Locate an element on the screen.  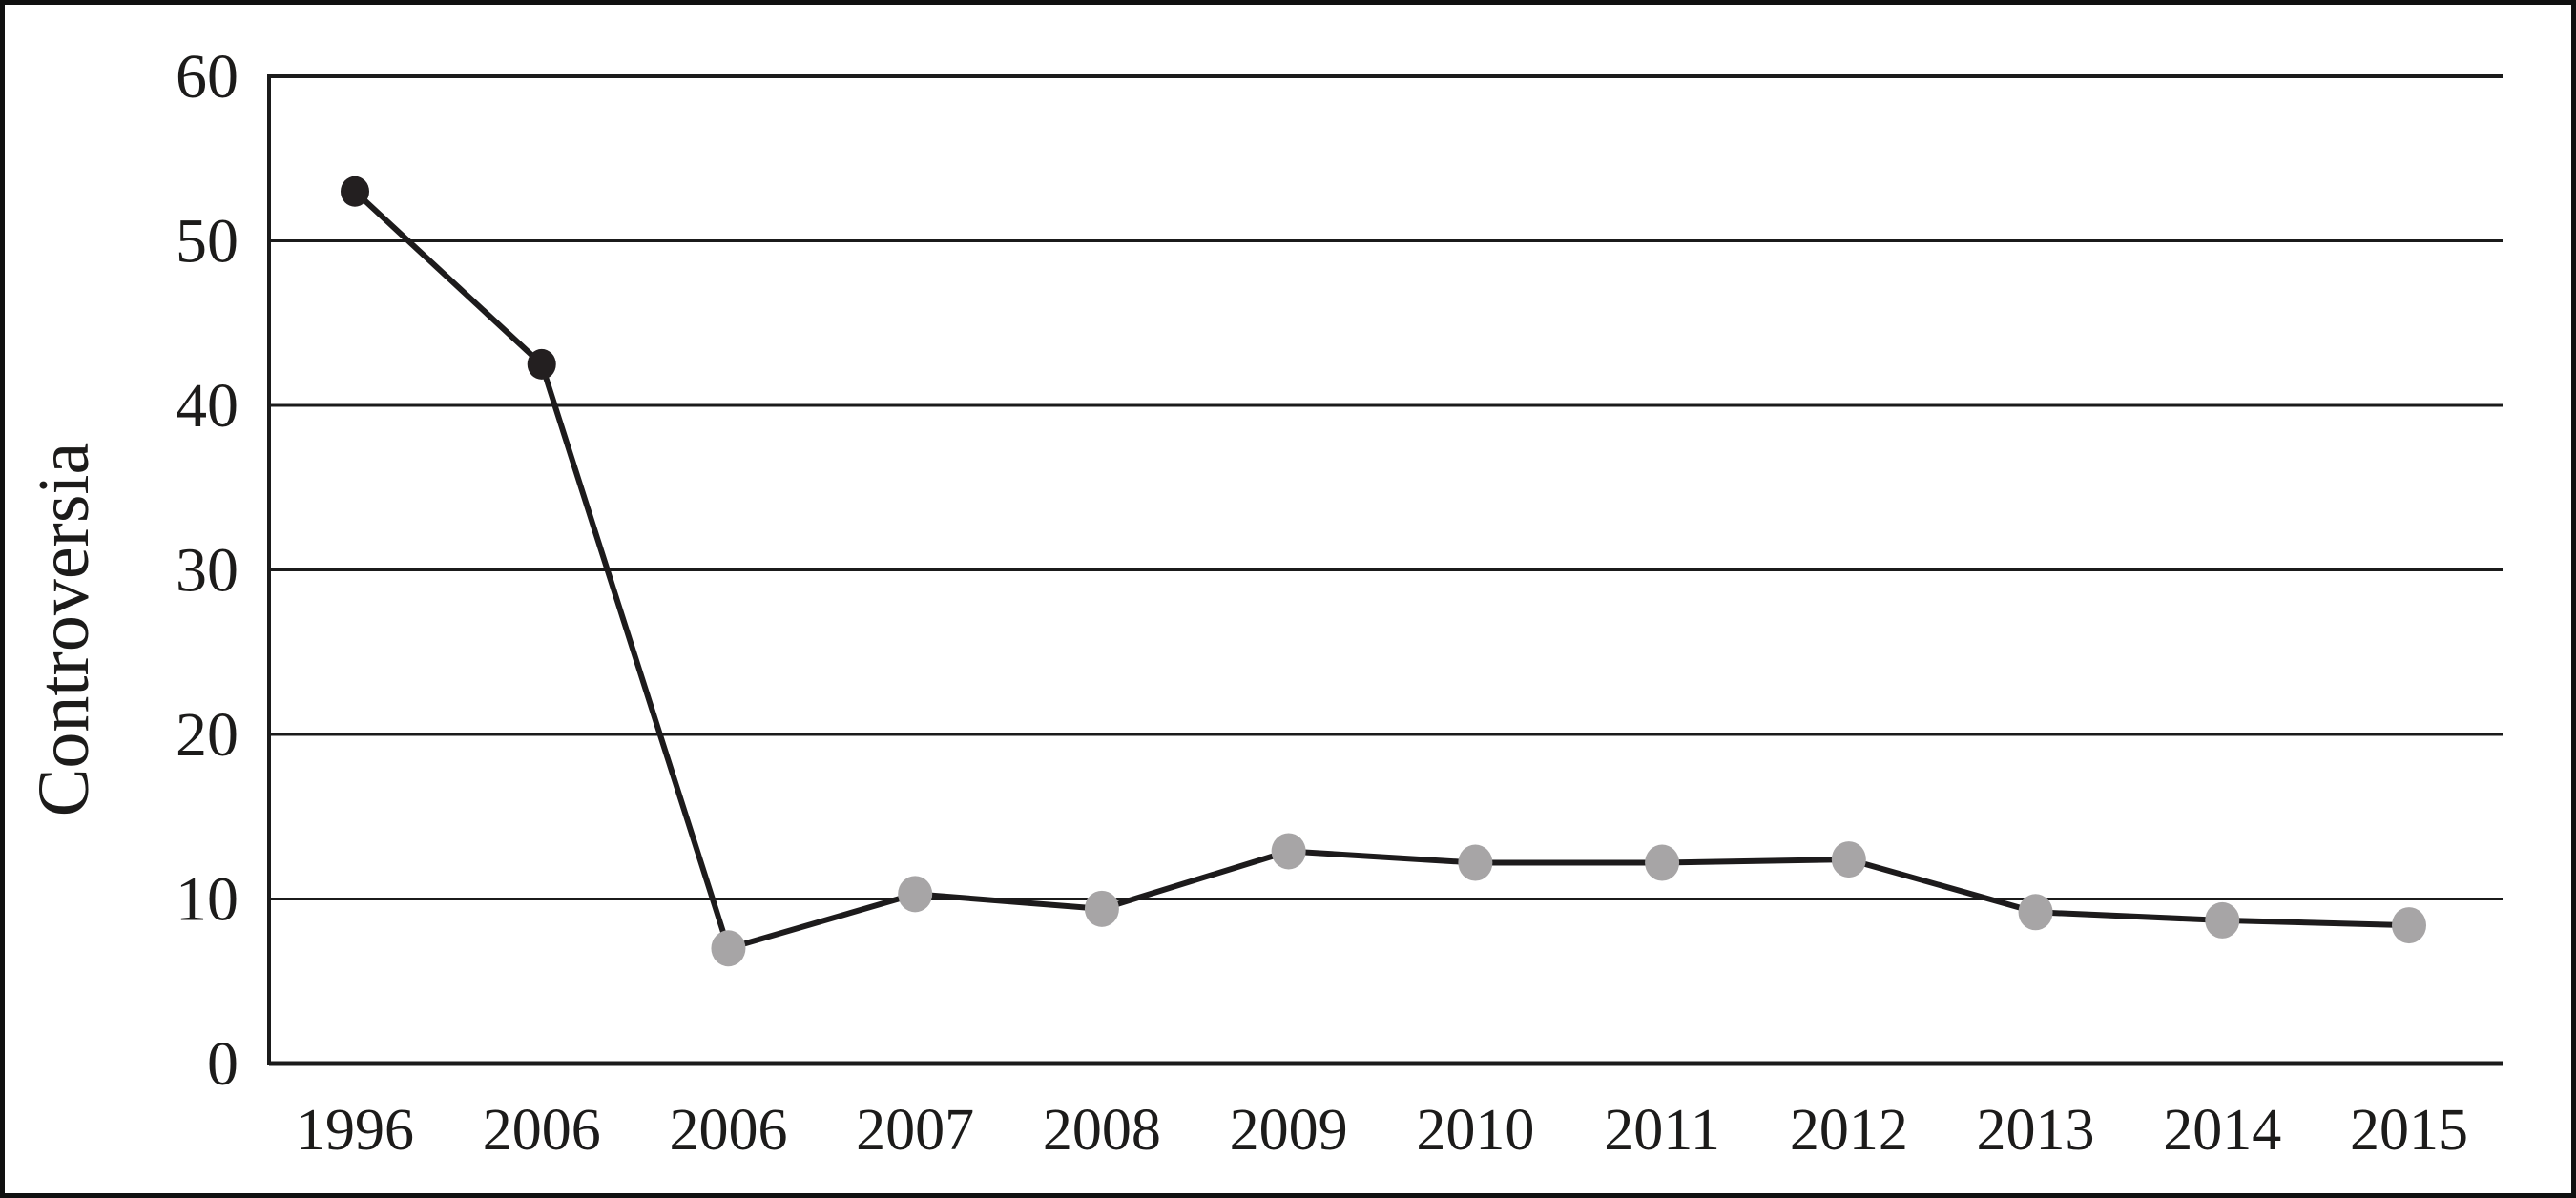
y-axis-title: Controversia is located at coordinates (64, 630).